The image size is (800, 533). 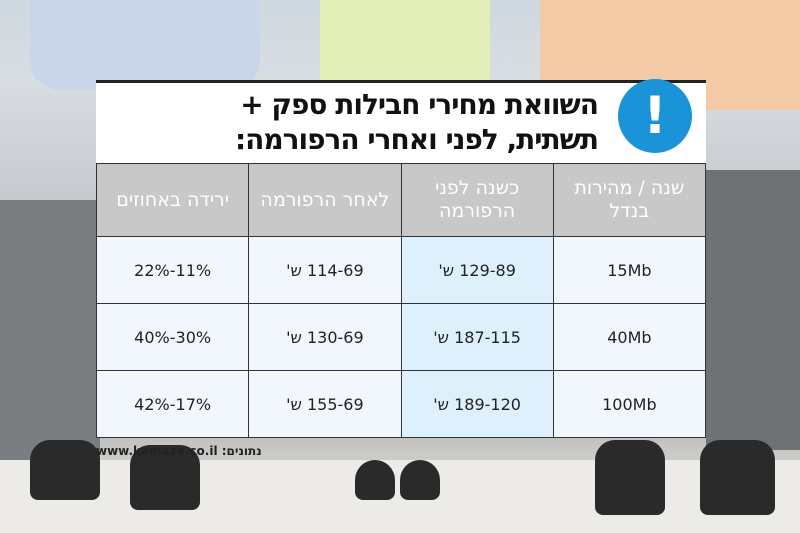 What do you see at coordinates (172, 270) in the screenshot?
I see `cell-decrease: 22%-11%` at bounding box center [172, 270].